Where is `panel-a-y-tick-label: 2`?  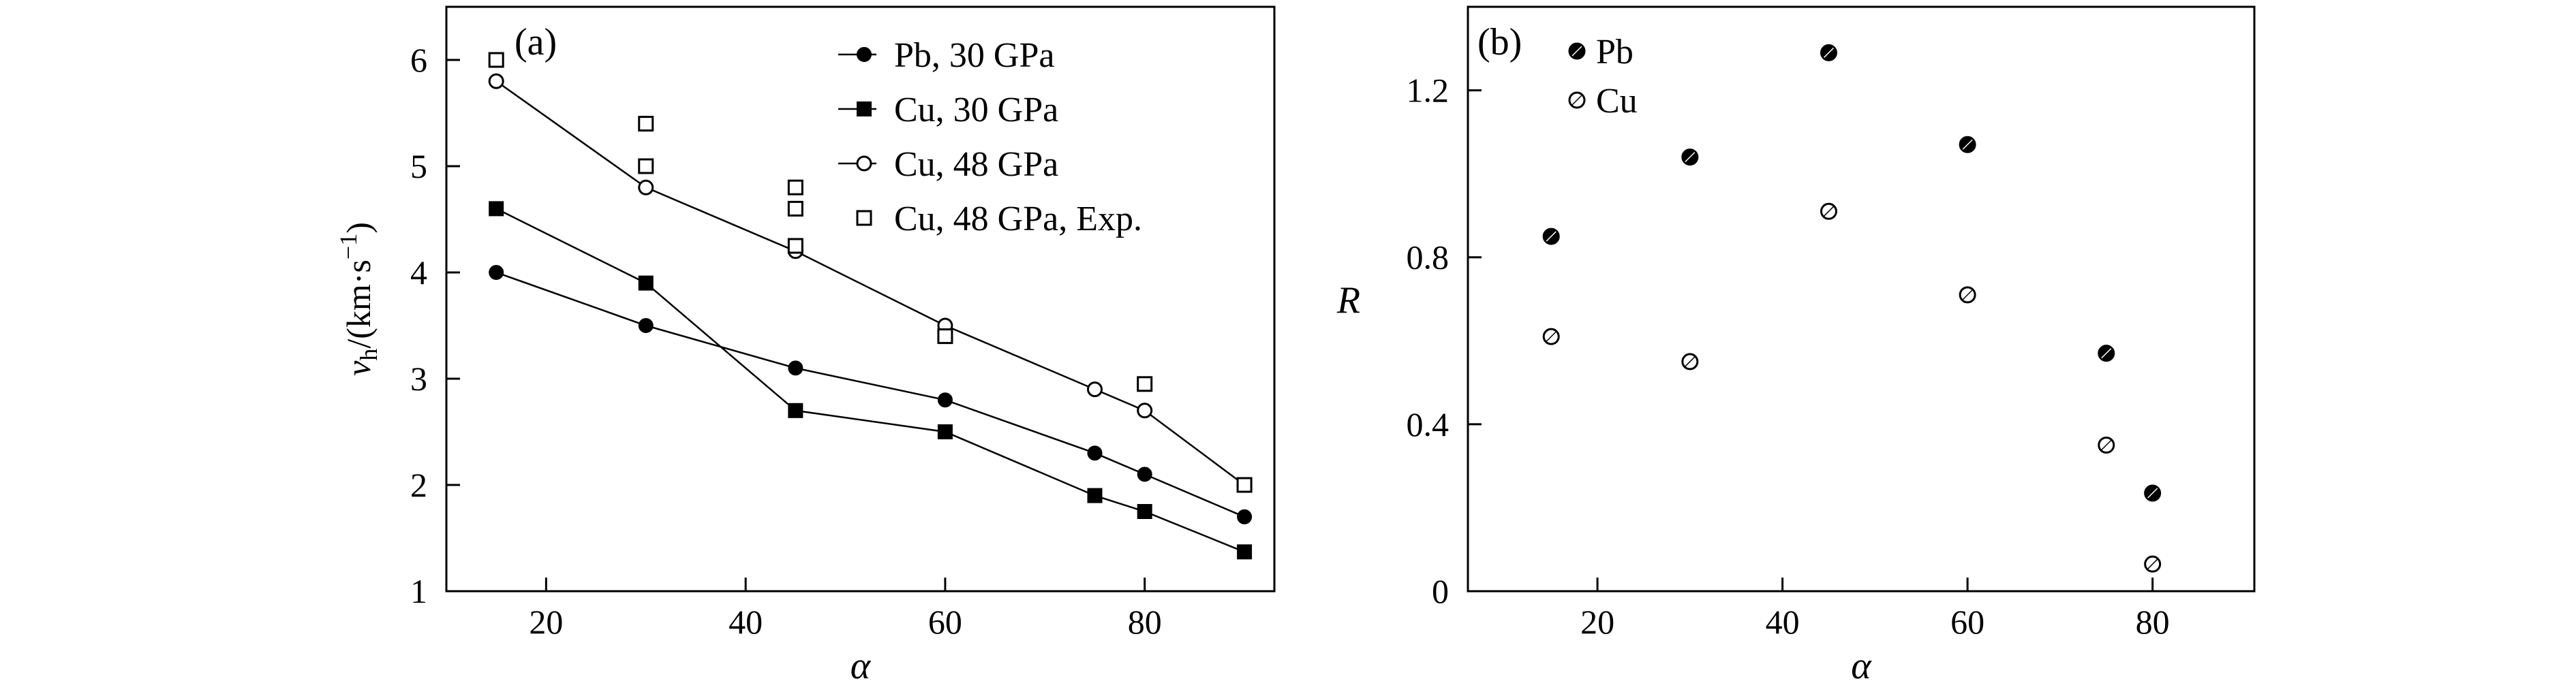
panel-a-y-tick-label: 2 is located at coordinates (418, 485).